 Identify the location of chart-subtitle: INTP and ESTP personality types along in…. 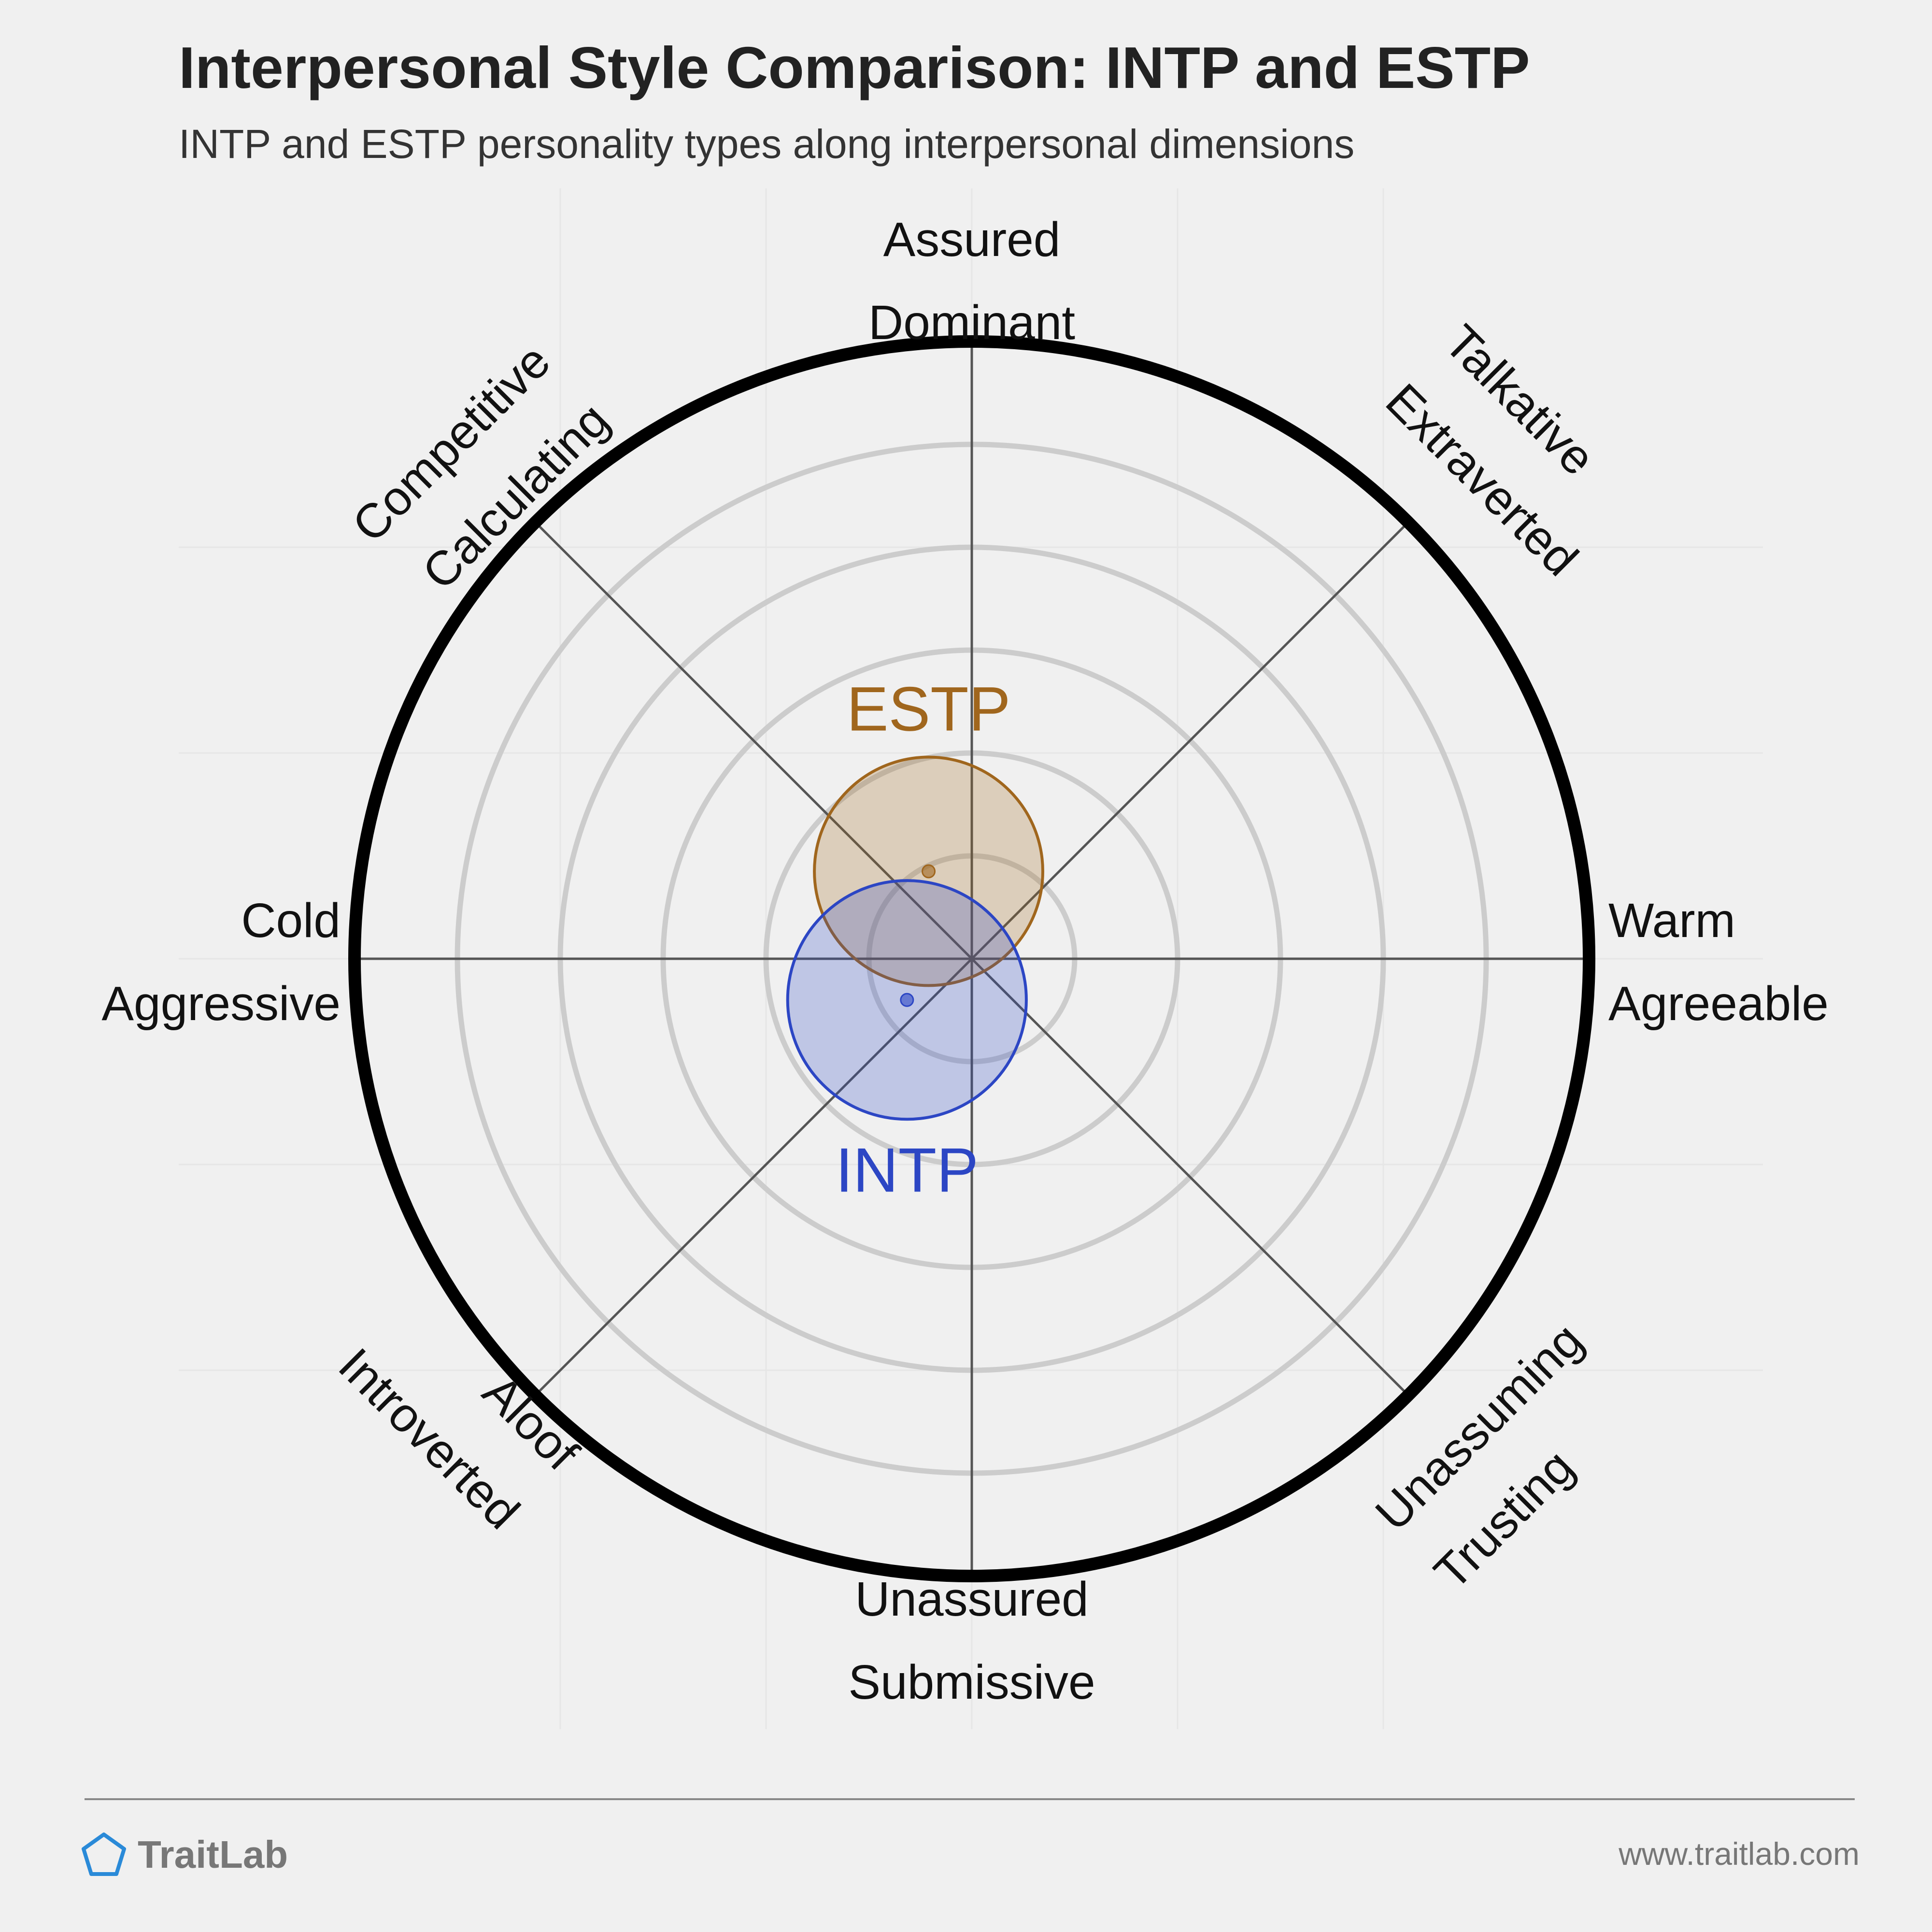
(767, 144).